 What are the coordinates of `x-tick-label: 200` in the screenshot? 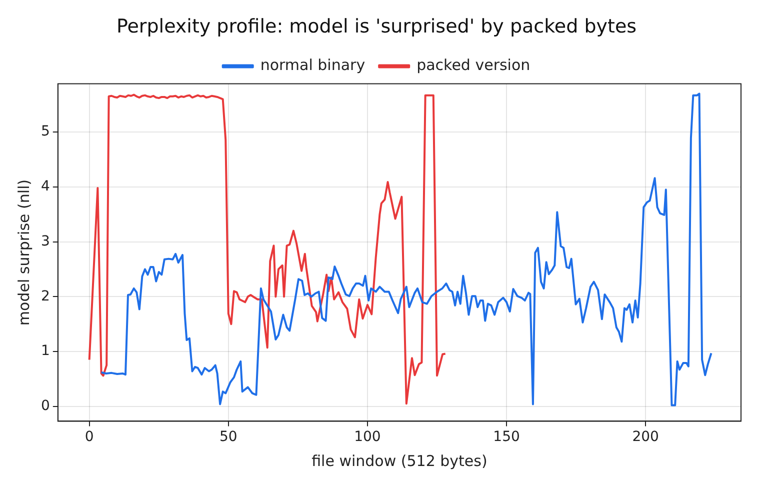 It's located at (645, 437).